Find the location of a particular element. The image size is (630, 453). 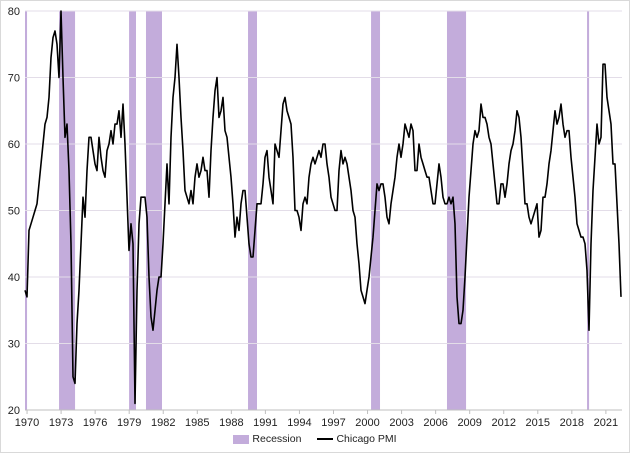

y-tick-label: 20 is located at coordinates (14, 411).